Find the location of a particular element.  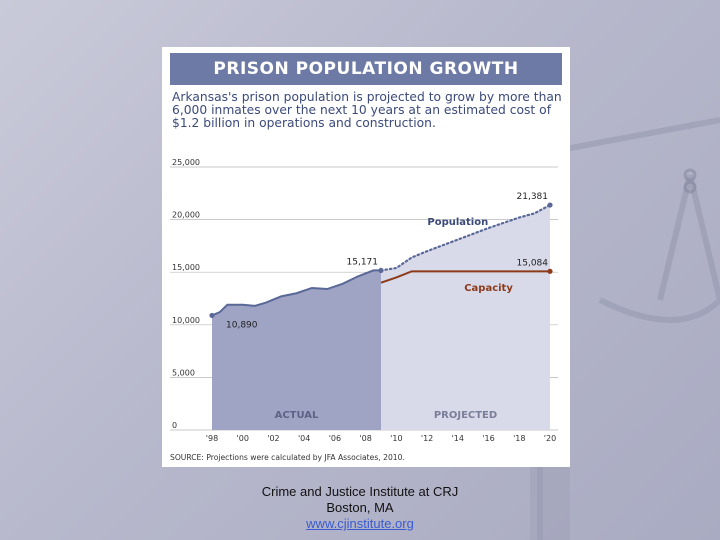

capacity-series-label: Capacity is located at coordinates (488, 288).